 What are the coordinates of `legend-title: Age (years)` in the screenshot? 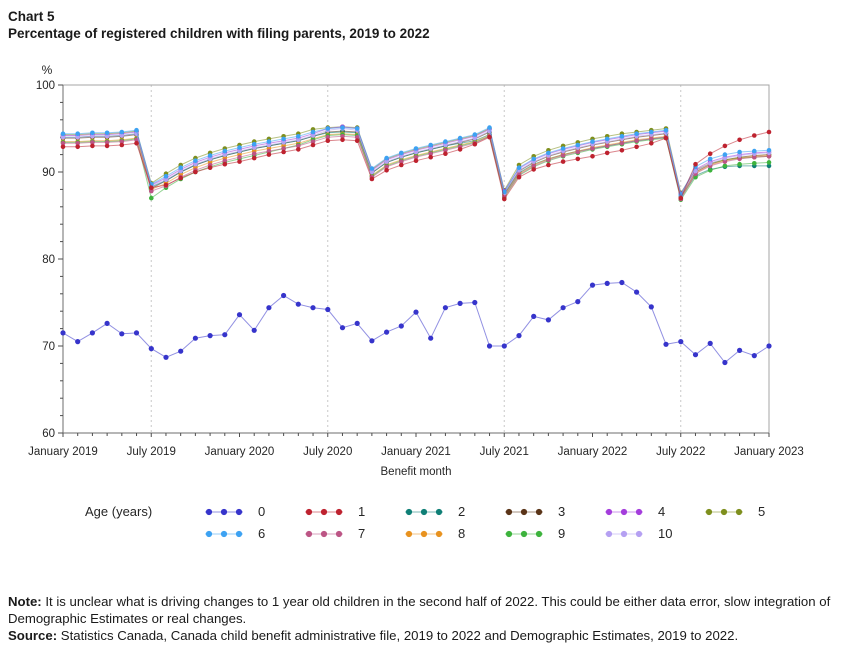 It's located at (119, 511).